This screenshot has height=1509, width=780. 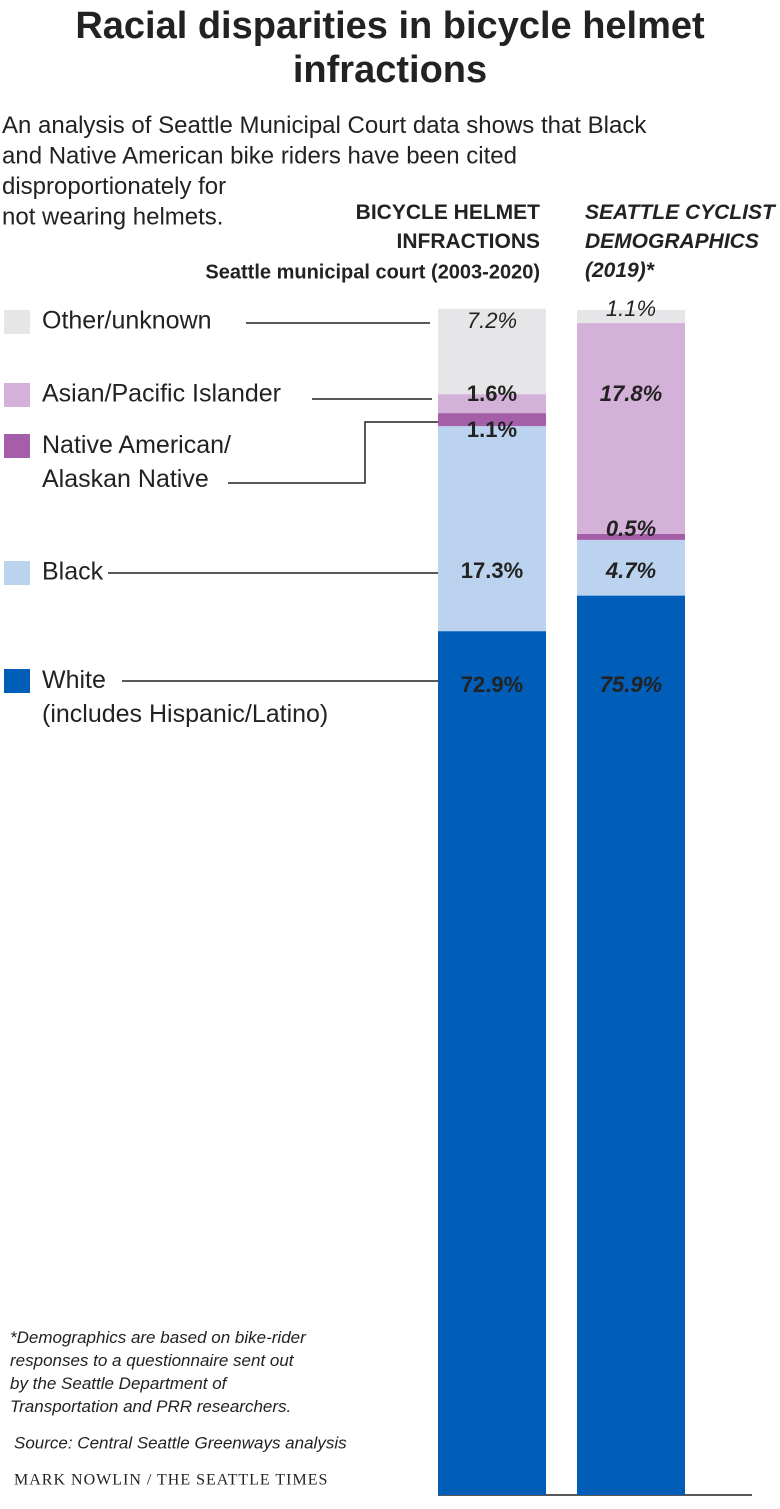 I want to click on value-label: 4.7%, so click(x=630, y=570).